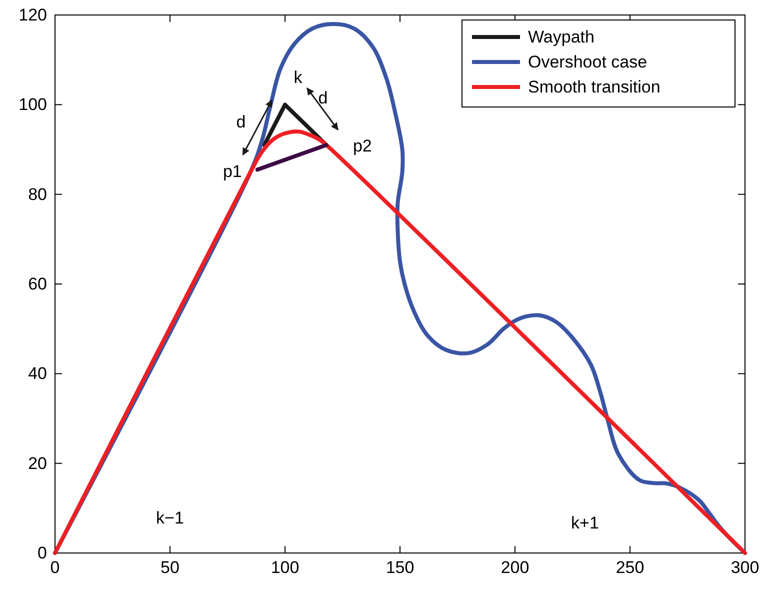 This screenshot has width=765, height=590. I want to click on x-tick-label: 100, so click(285, 568).